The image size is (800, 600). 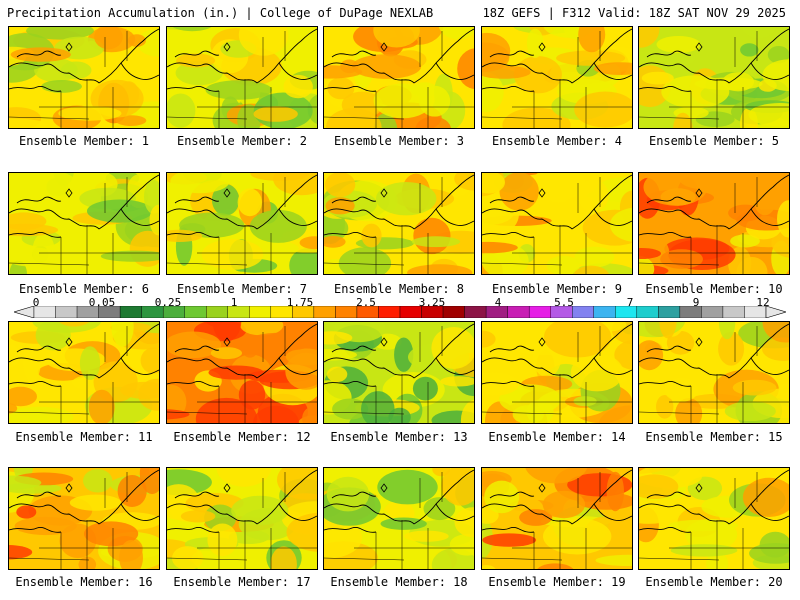 What do you see at coordinates (84, 289) in the screenshot?
I see `ensemble-member-caption: Ensemble Member: 6` at bounding box center [84, 289].